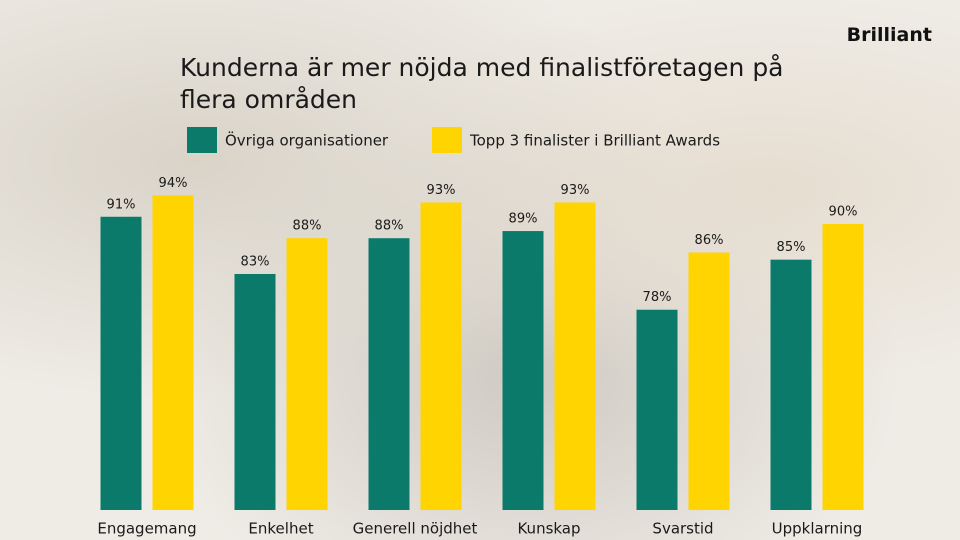 This screenshot has height=540, width=960. Describe the element at coordinates (121, 204) in the screenshot. I see `value-label: 91%` at that location.